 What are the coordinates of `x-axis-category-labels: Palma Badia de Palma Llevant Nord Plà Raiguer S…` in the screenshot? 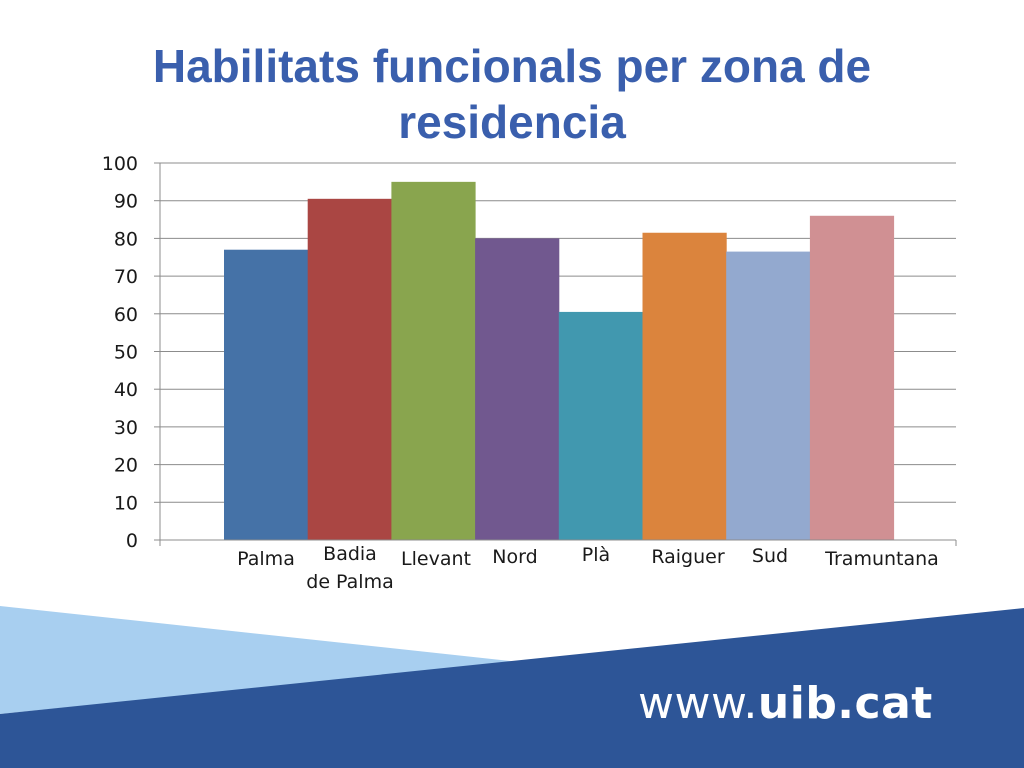 It's located at (588, 568).